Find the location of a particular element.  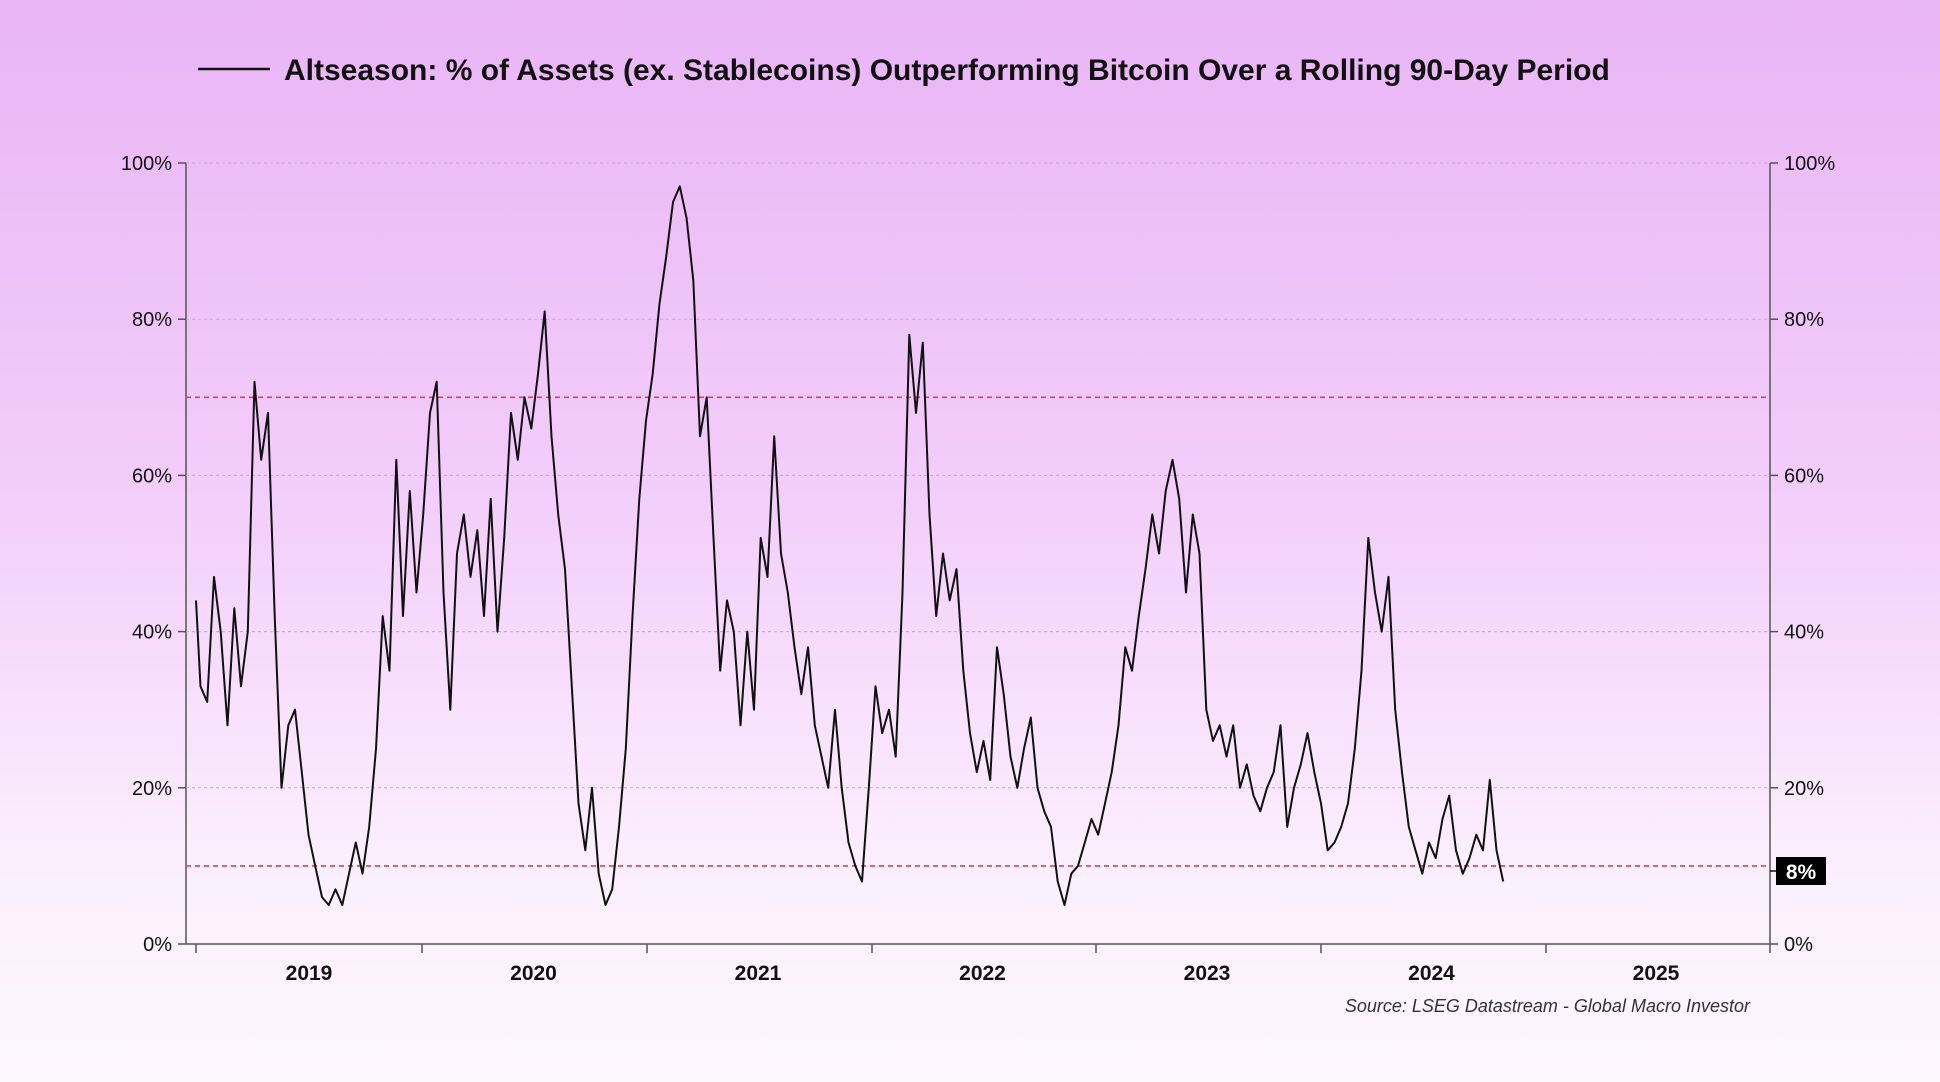

y-tick-label-left: 60% is located at coordinates (152, 476).